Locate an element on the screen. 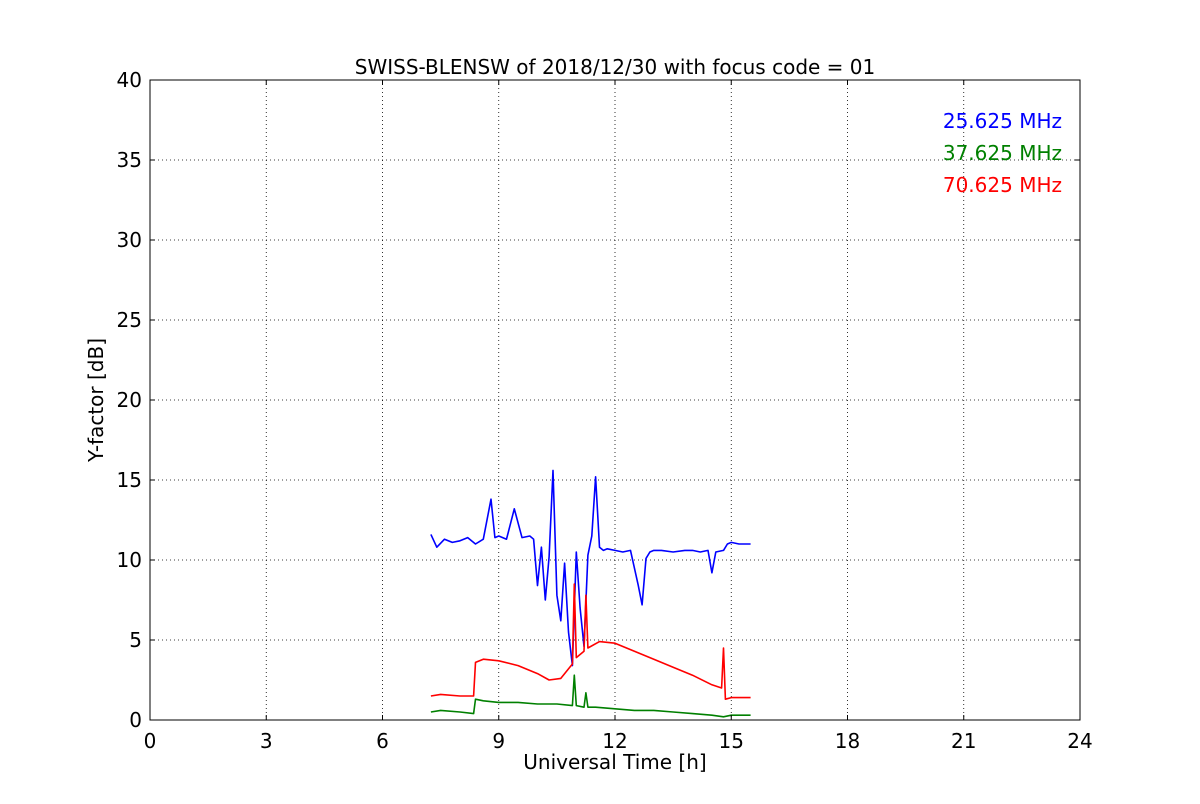 Image resolution: width=1200 pixels, height=804 pixels. x-tick-label: 24 is located at coordinates (1079, 741).